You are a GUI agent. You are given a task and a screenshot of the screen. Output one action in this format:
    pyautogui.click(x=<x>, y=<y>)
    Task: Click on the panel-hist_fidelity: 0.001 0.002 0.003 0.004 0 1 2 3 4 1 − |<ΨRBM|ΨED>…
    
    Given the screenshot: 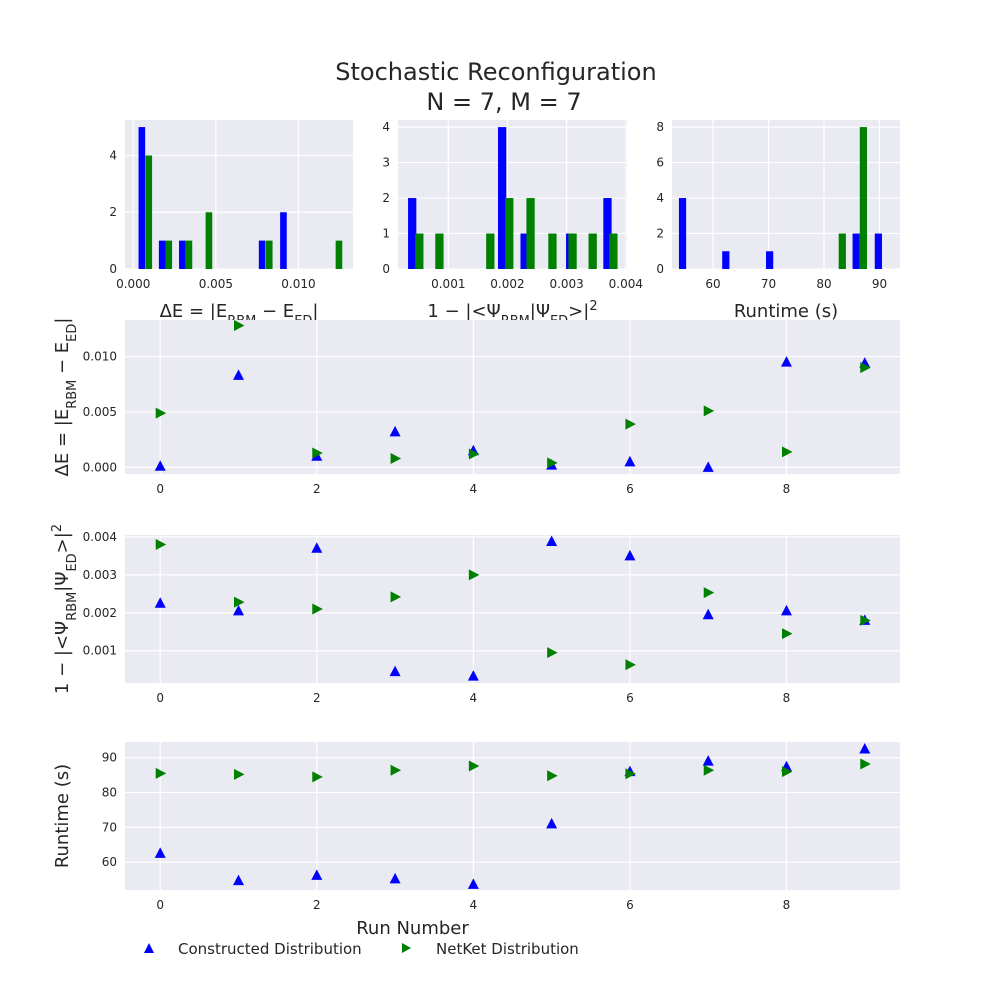 What is the action you would take?
    pyautogui.click(x=512, y=224)
    